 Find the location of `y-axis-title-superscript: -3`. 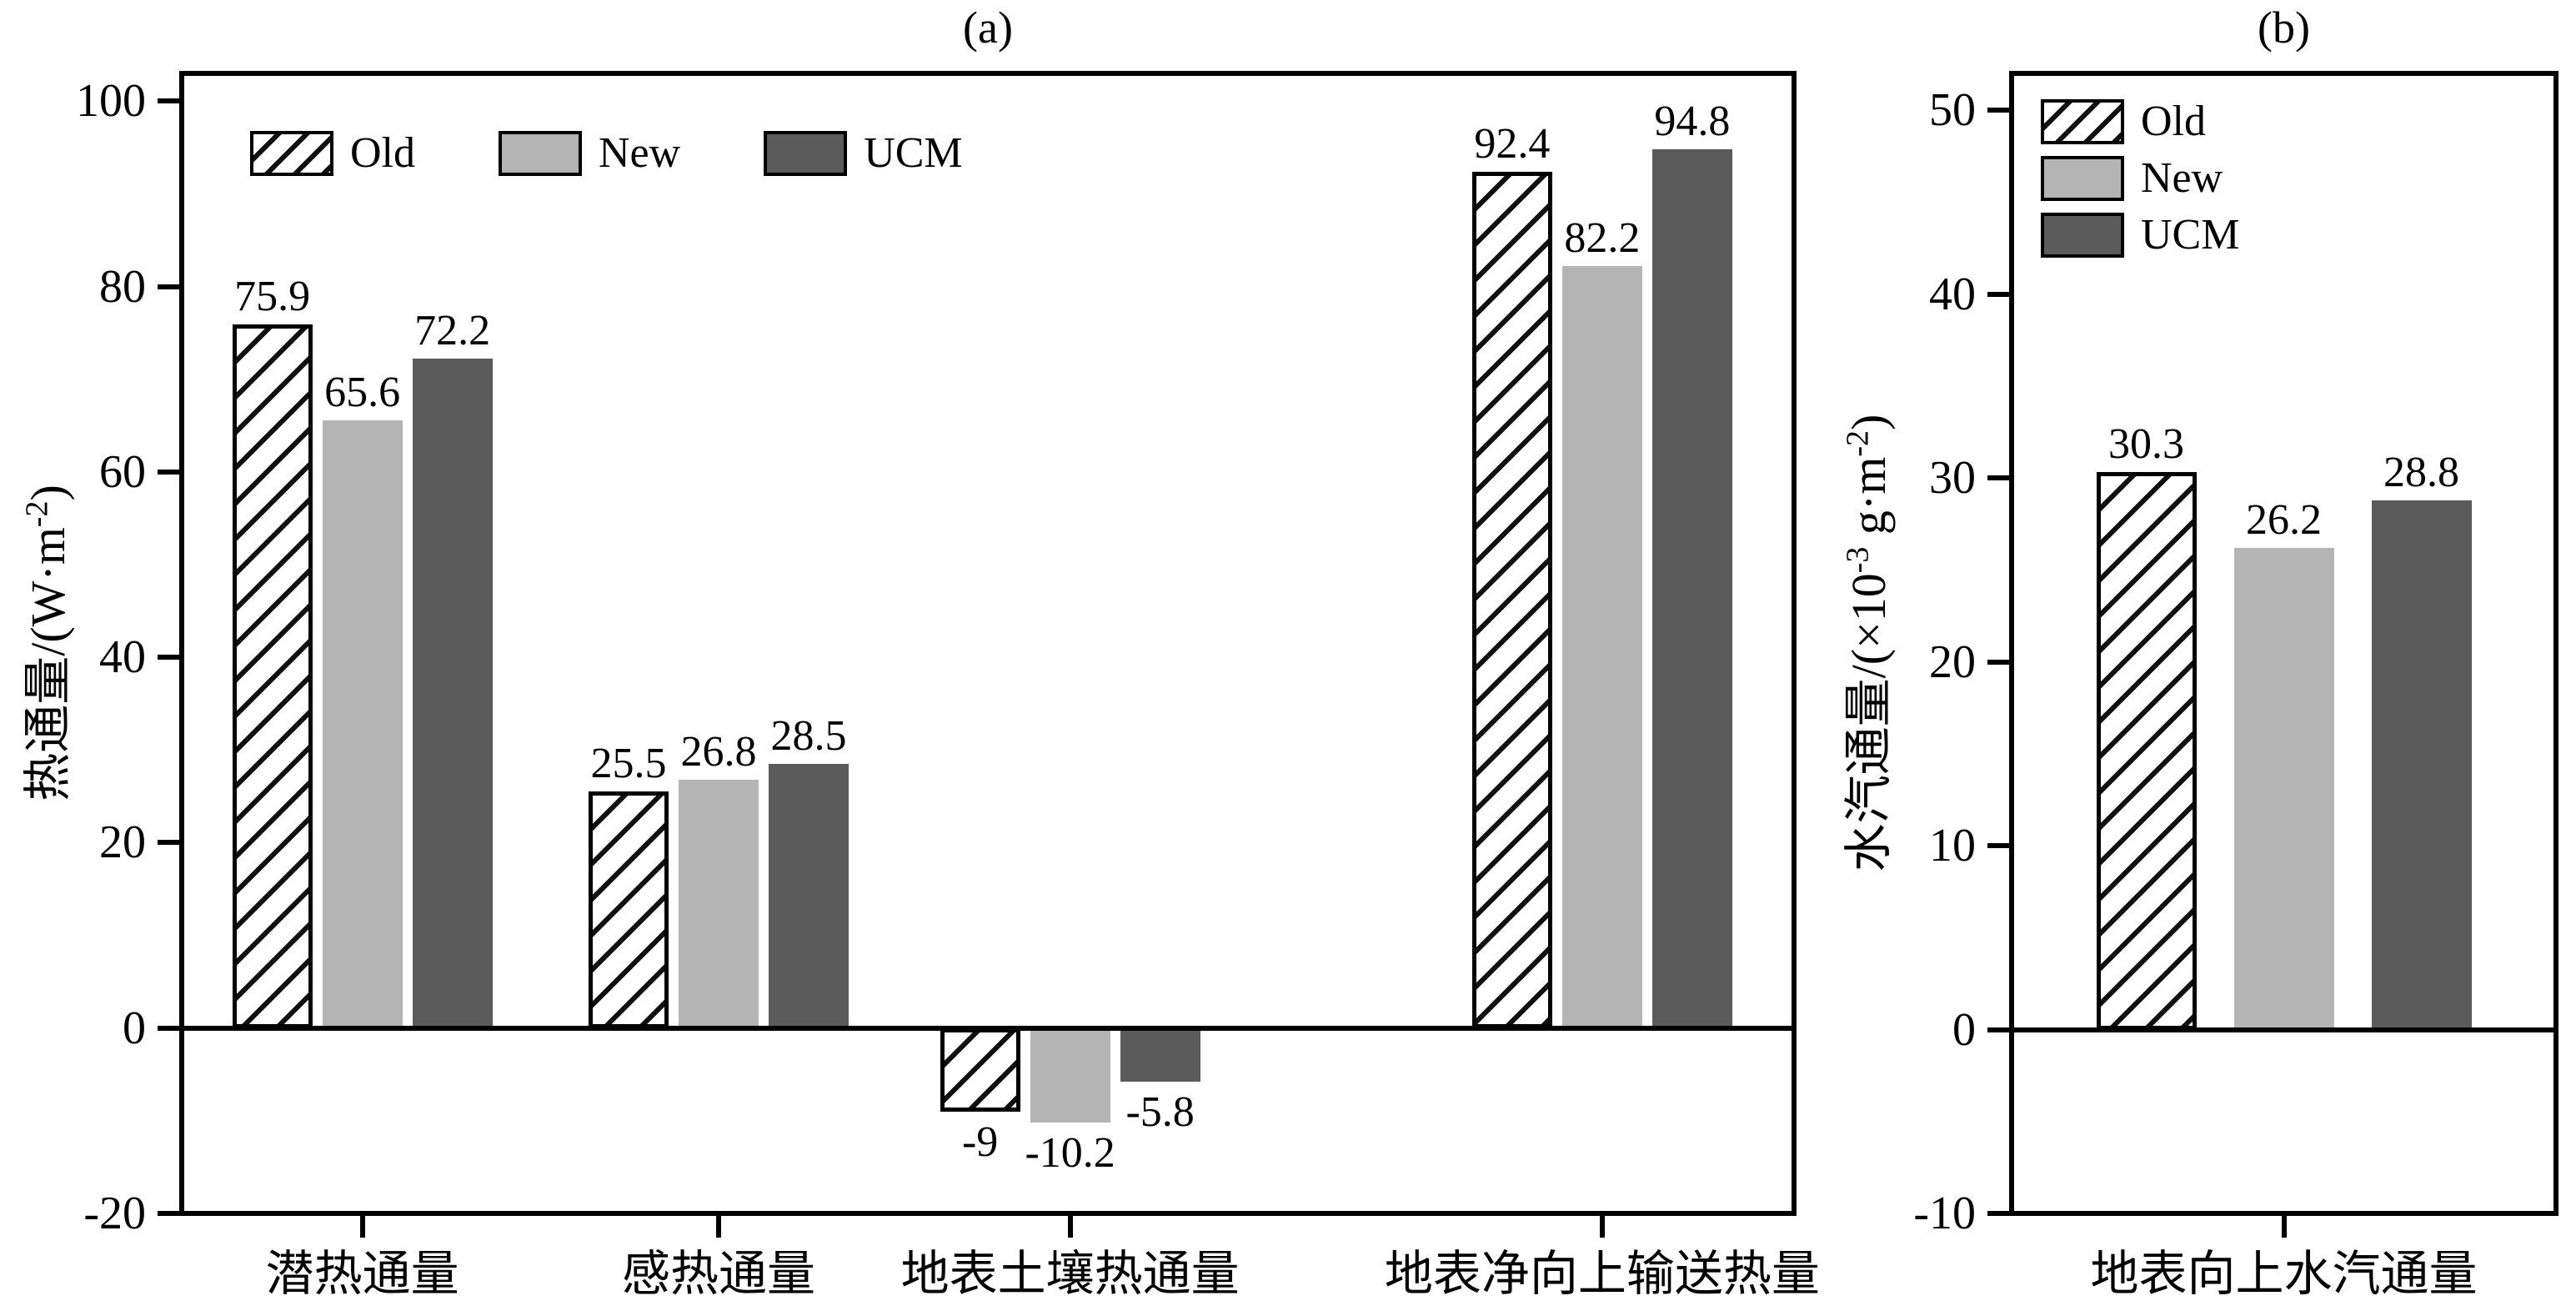

y-axis-title-superscript: -3 is located at coordinates (1858, 560).